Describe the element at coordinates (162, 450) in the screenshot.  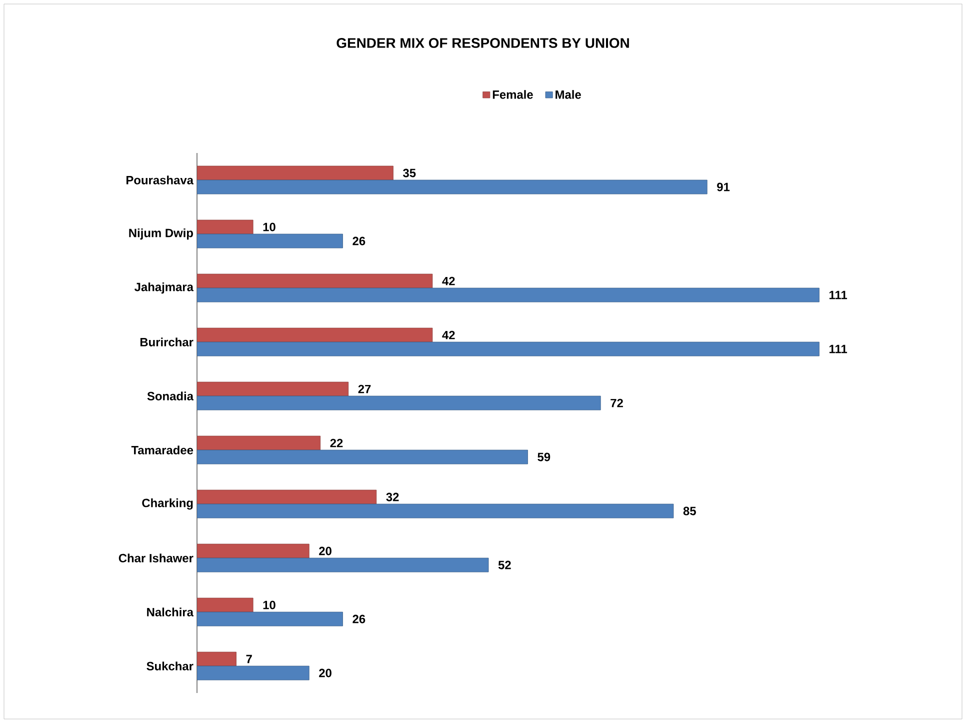
I see `y-tick-label: Tamaradee` at that location.